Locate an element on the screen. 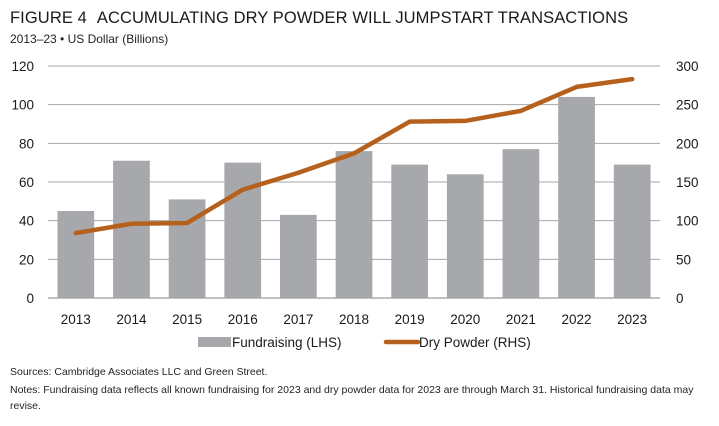 Image resolution: width=719 pixels, height=426 pixels. x-axis-tick-label: 2020 is located at coordinates (465, 319).